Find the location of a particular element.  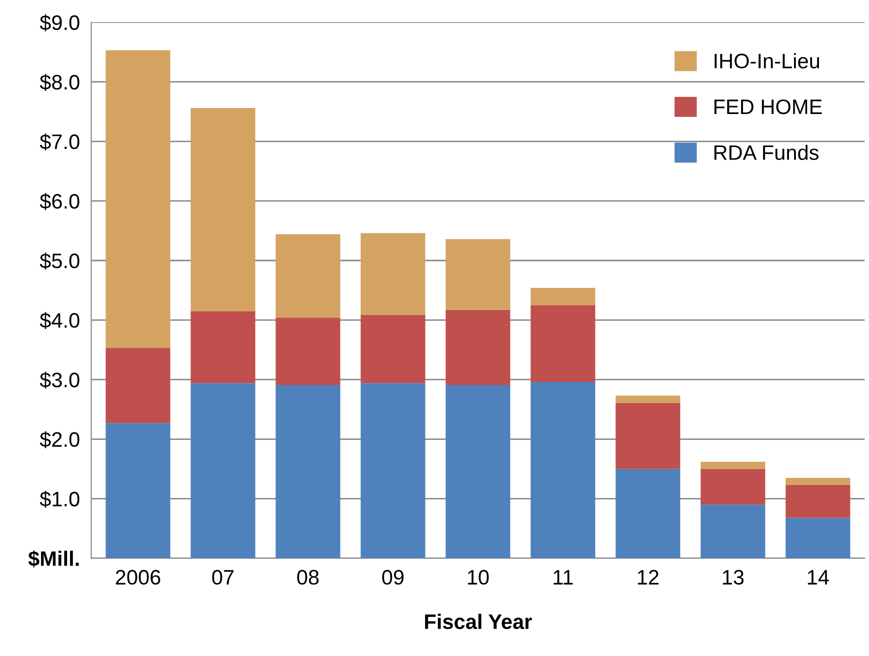

y-tick-label: $4.0 is located at coordinates (60, 321).